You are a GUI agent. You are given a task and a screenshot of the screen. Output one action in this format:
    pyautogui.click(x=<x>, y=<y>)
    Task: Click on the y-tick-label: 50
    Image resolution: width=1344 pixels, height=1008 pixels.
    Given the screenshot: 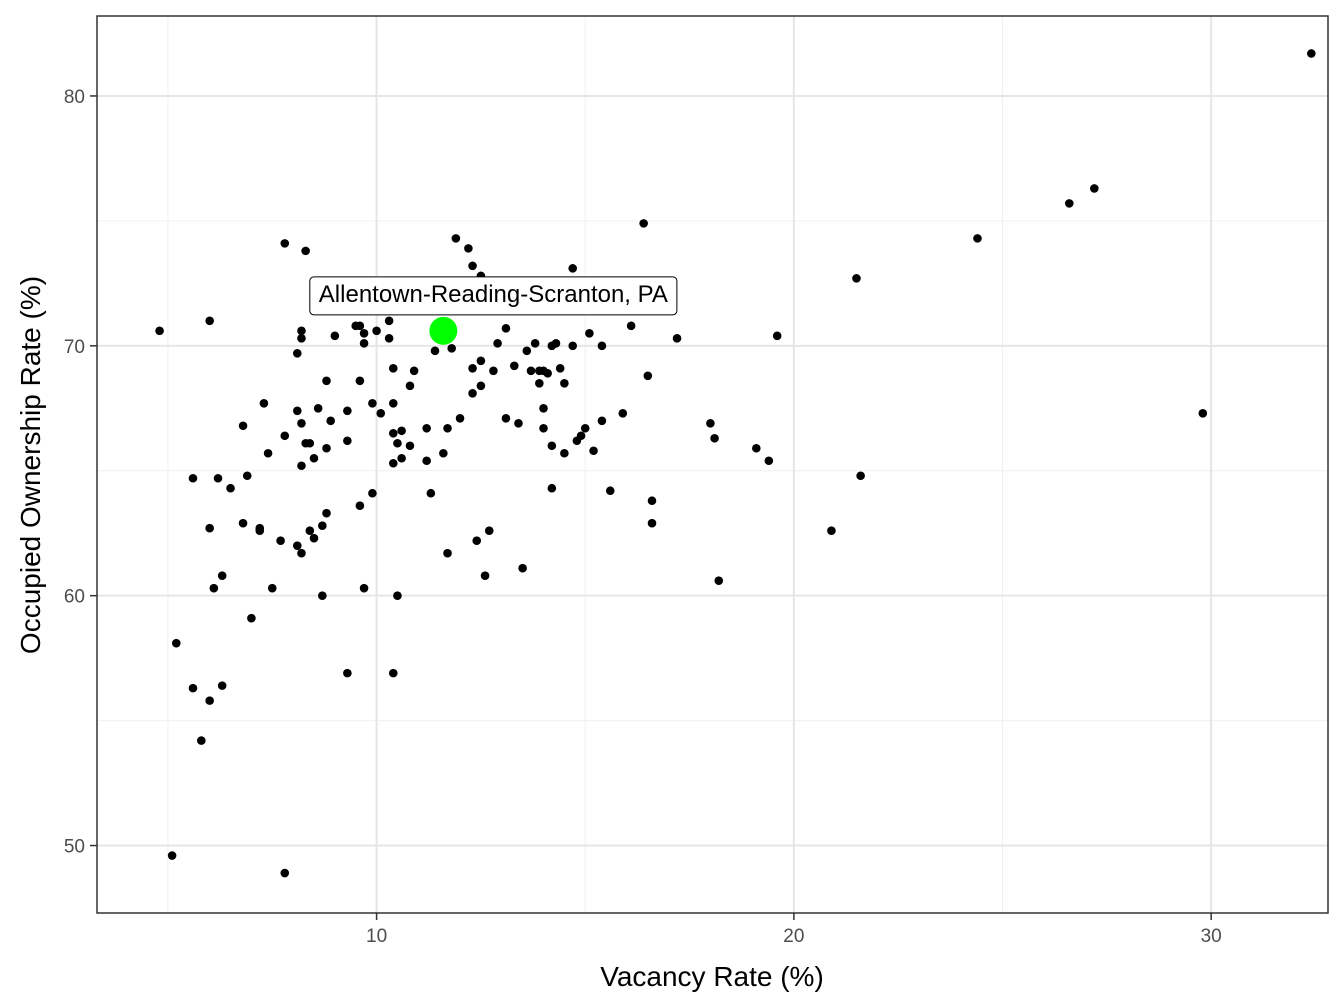 What is the action you would take?
    pyautogui.click(x=74, y=847)
    